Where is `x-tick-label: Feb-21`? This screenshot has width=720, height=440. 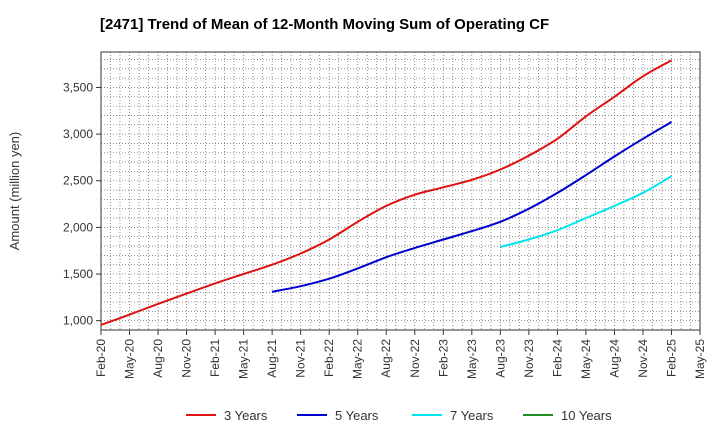
x-tick-label: Feb-21 is located at coordinates (215, 358).